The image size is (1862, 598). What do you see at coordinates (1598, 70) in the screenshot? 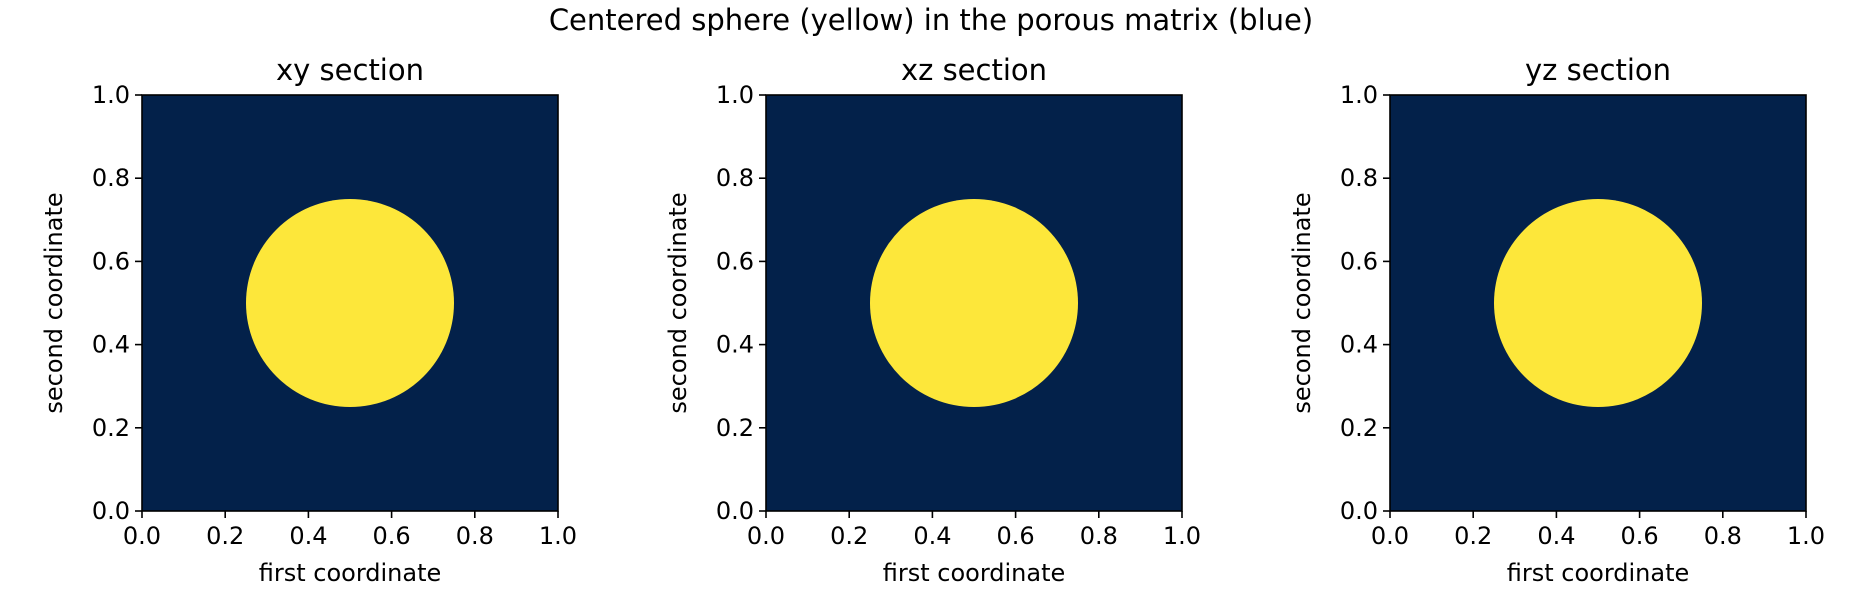
I see `subplot-title: yz section` at bounding box center [1598, 70].